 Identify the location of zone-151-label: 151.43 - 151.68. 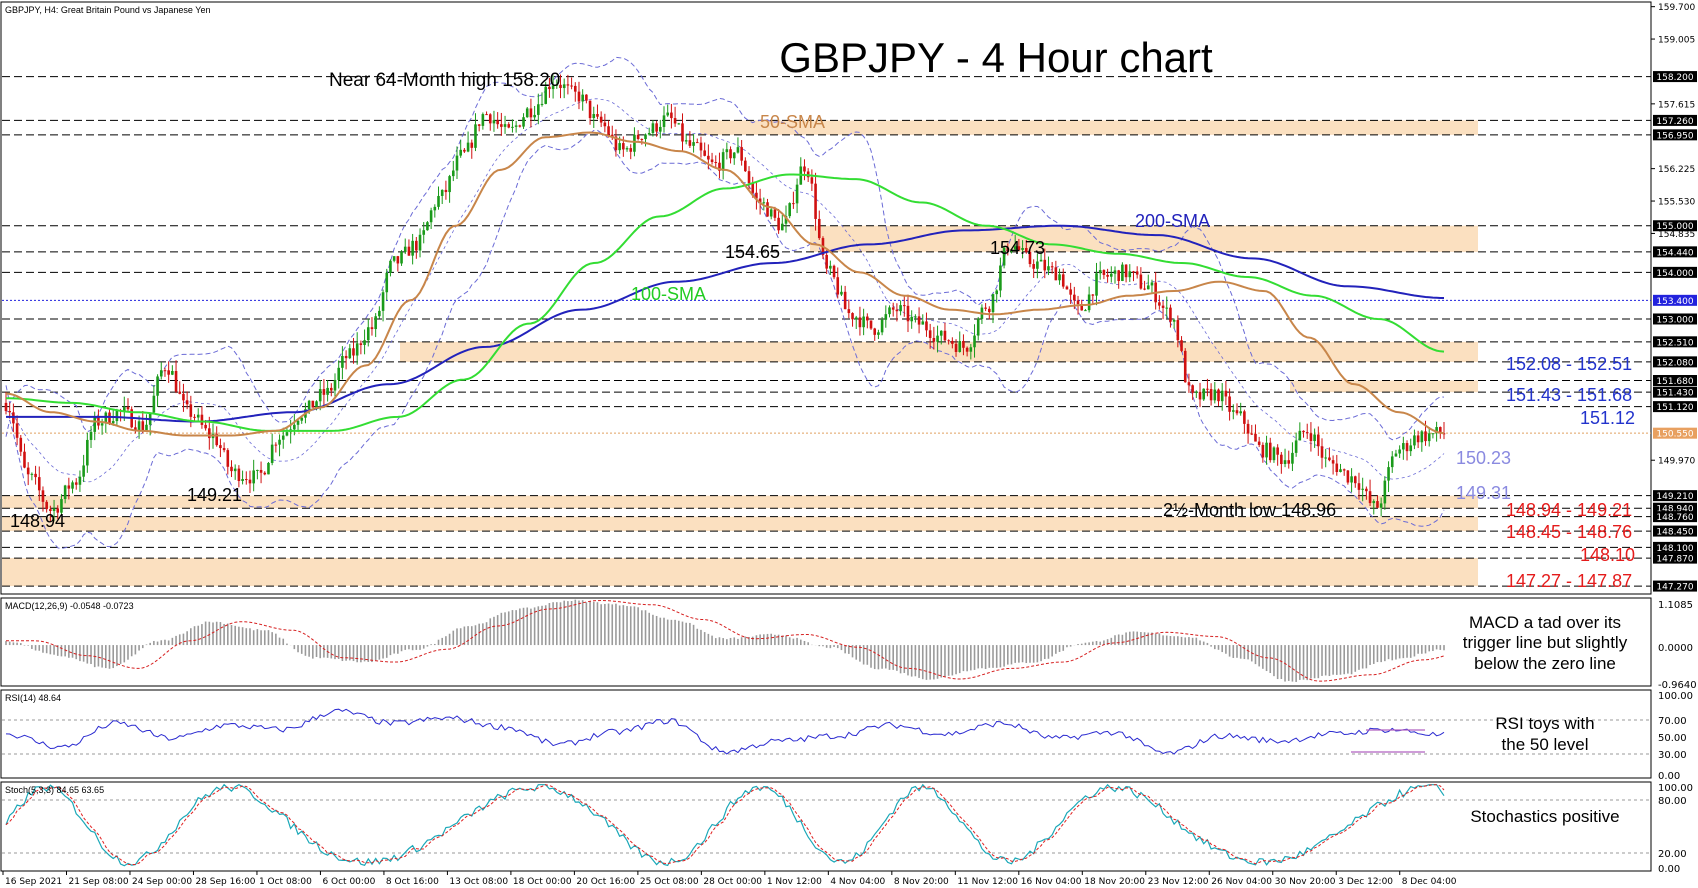
(1569, 395).